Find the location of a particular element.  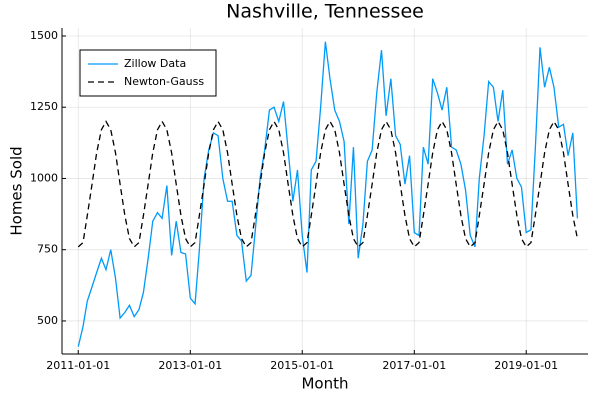

chart-title: Nashville, Tennessee is located at coordinates (325, 12).